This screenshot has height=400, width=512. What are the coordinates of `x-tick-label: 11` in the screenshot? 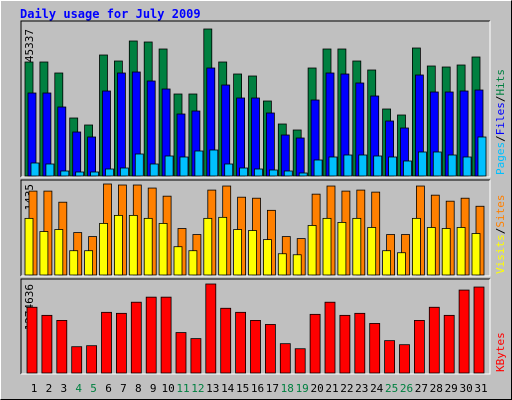 It's located at (182, 388).